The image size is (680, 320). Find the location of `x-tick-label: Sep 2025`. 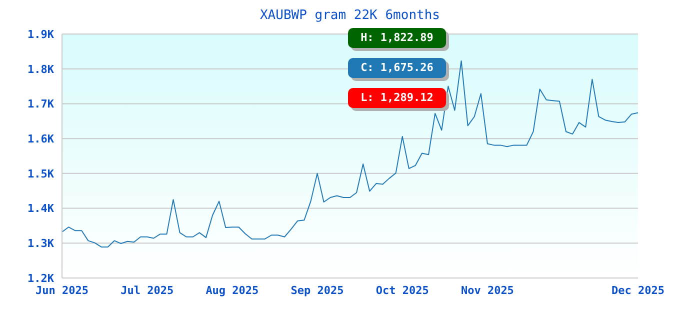

x-tick-label: Sep 2025 is located at coordinates (317, 290).